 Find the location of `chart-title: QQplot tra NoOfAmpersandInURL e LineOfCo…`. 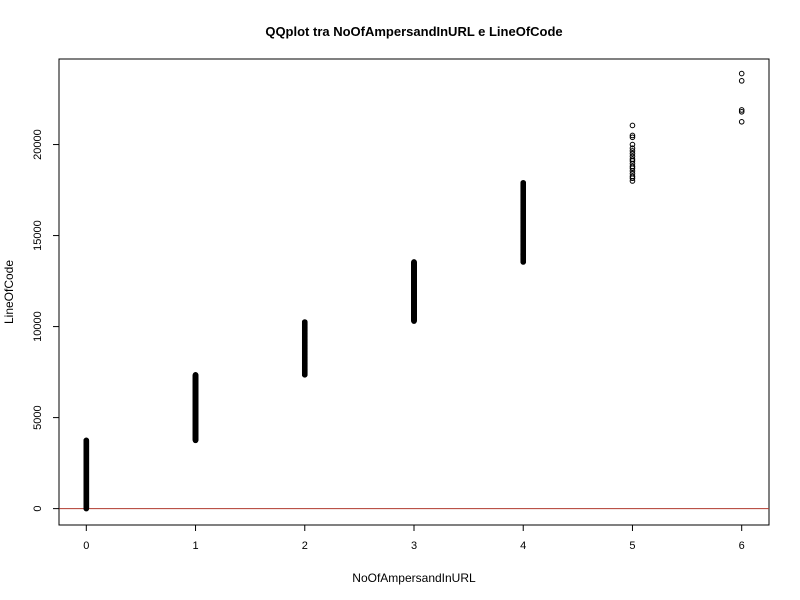

chart-title: QQplot tra NoOfAmpersandInURL e LineOfCo… is located at coordinates (413, 31).